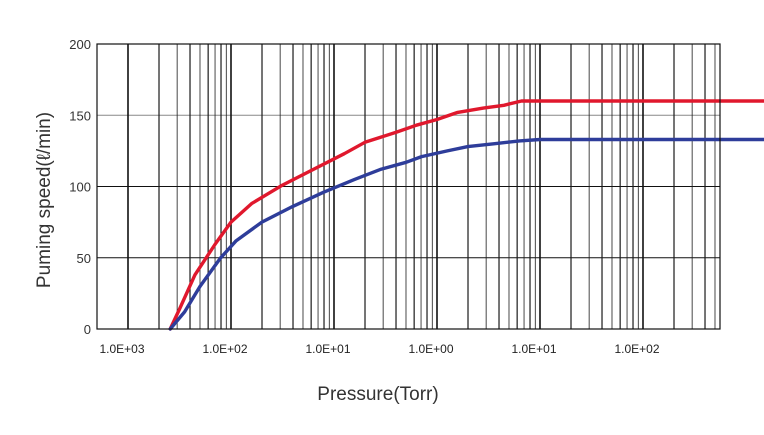 The width and height of the screenshot is (764, 435). What do you see at coordinates (80, 115) in the screenshot?
I see `y-tick-label: 150` at bounding box center [80, 115].